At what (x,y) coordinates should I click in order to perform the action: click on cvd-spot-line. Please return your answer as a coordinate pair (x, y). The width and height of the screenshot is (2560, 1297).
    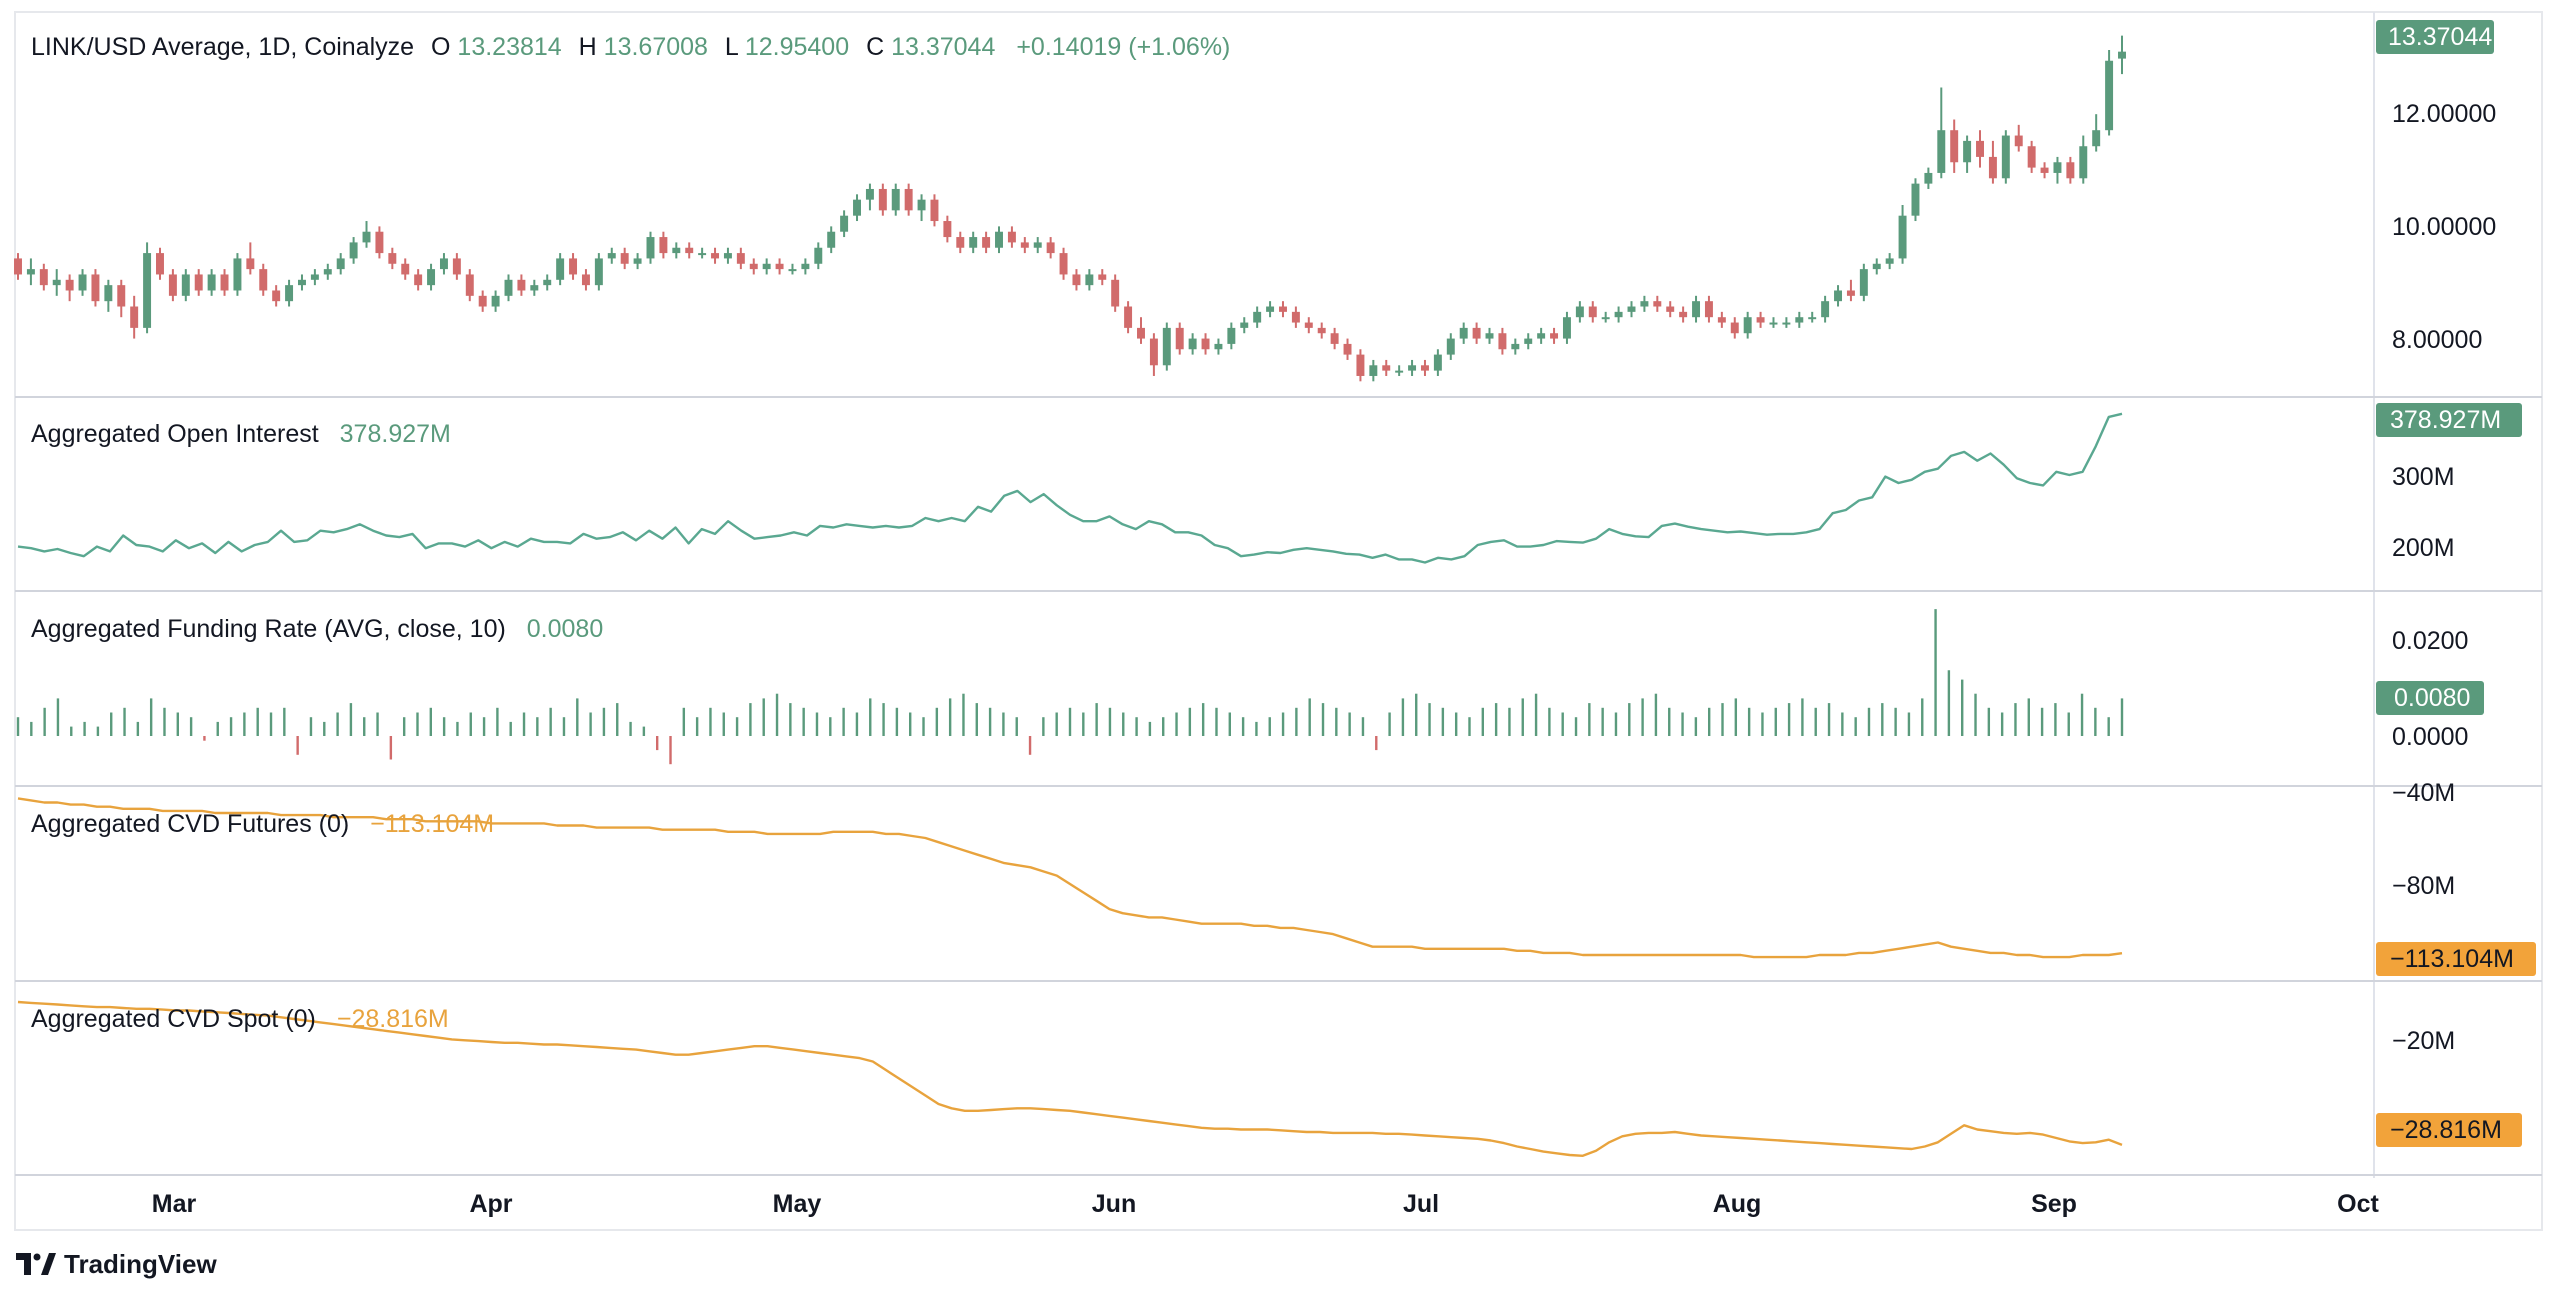
    Looking at the image, I should click on (1070, 1079).